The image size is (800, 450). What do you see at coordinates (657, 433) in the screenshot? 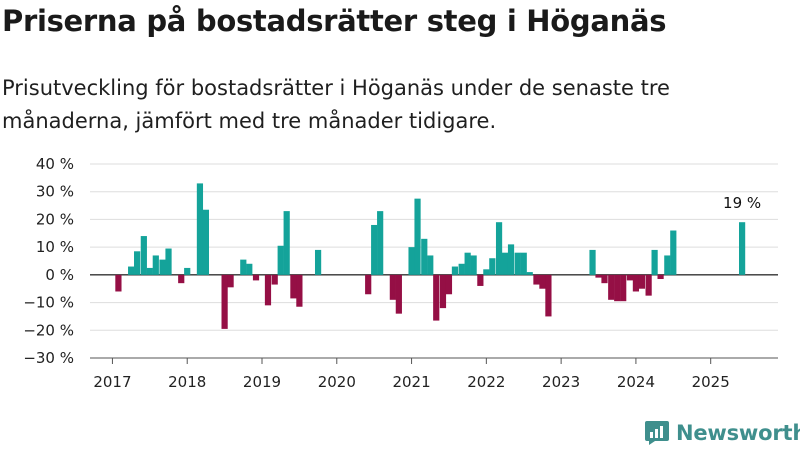
I see `newsworthy-logo-icon` at bounding box center [657, 433].